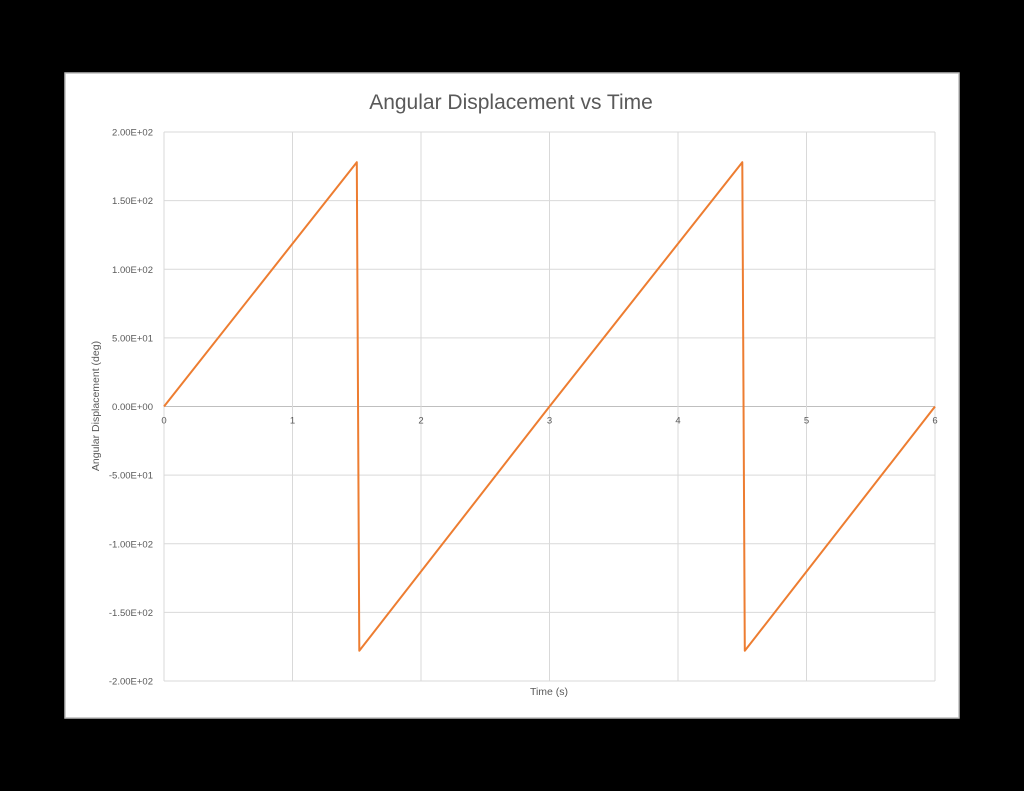 The width and height of the screenshot is (1024, 791). I want to click on chart-title: Angular Displacement vs Time, so click(511, 102).